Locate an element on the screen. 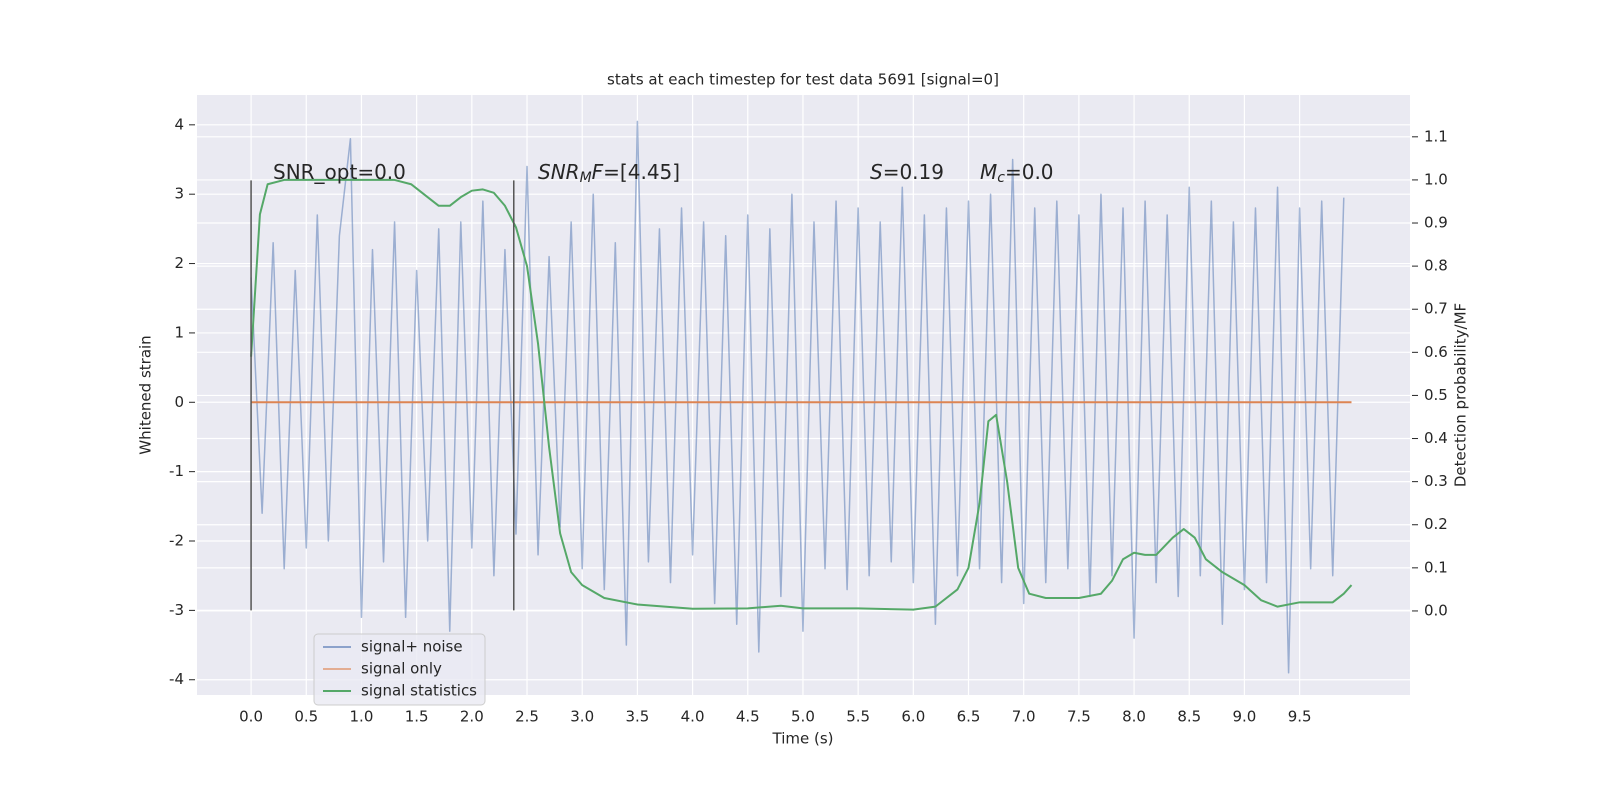 This screenshot has width=1600, height=800. x-tick-label: 4.0 is located at coordinates (693, 717).